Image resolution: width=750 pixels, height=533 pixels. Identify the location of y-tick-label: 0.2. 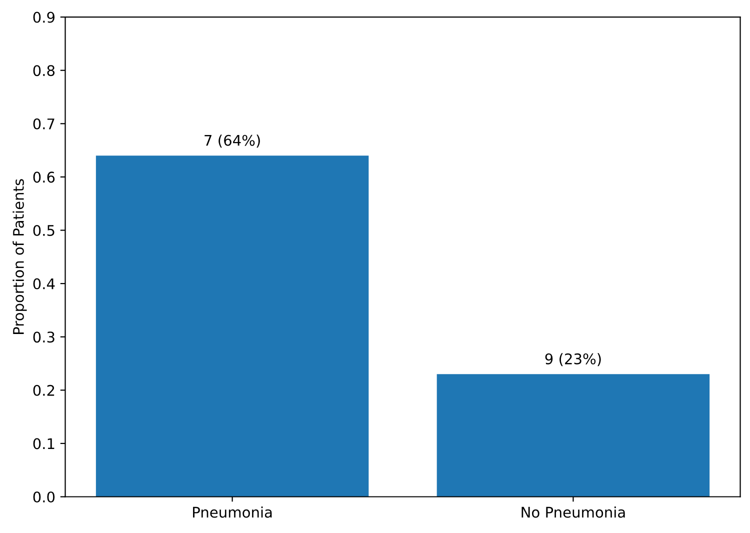
(43, 390).